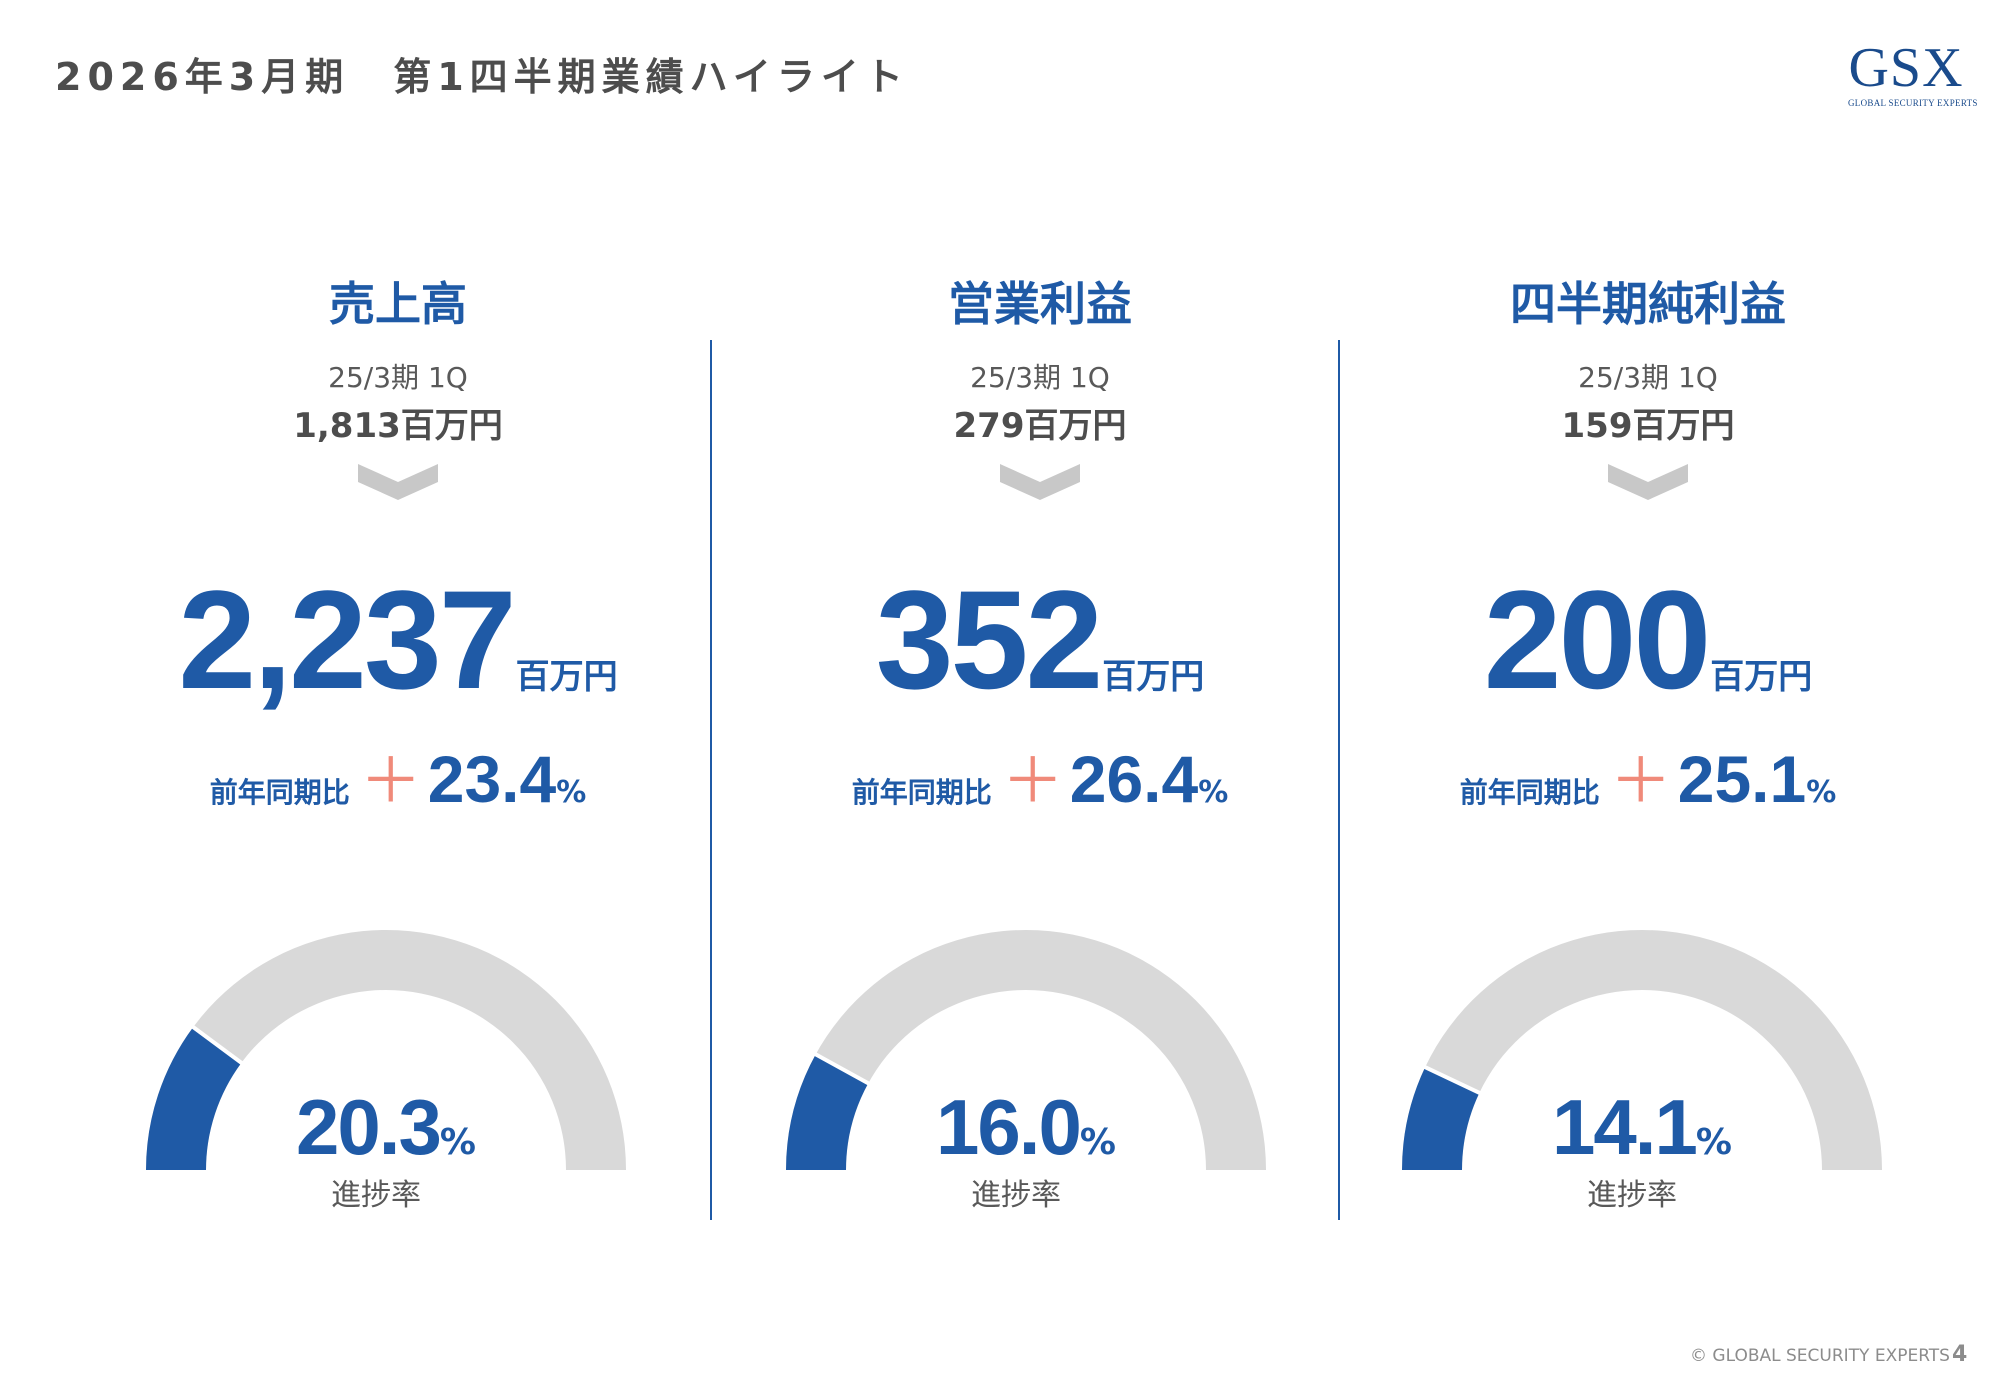 Image resolution: width=2000 pixels, height=1385 pixels. Describe the element at coordinates (989, 639) in the screenshot. I see `main-value-number: 352` at that location.